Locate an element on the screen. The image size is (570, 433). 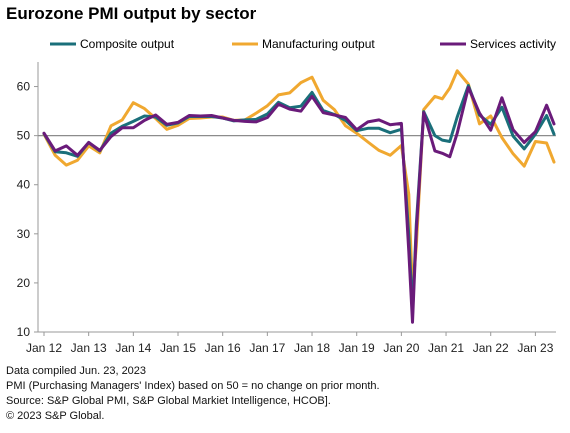
x-tick-label: Jan 14 is located at coordinates (133, 348).